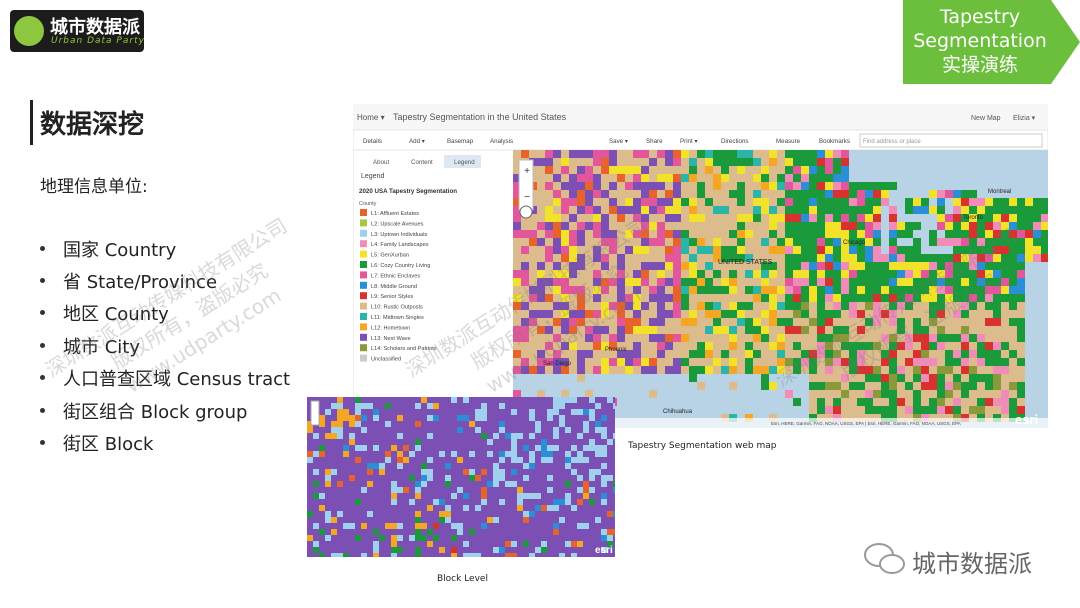 This screenshot has width=1080, height=608. Describe the element at coordinates (460, 141) in the screenshot. I see `toolbar-button: Basemap` at that location.